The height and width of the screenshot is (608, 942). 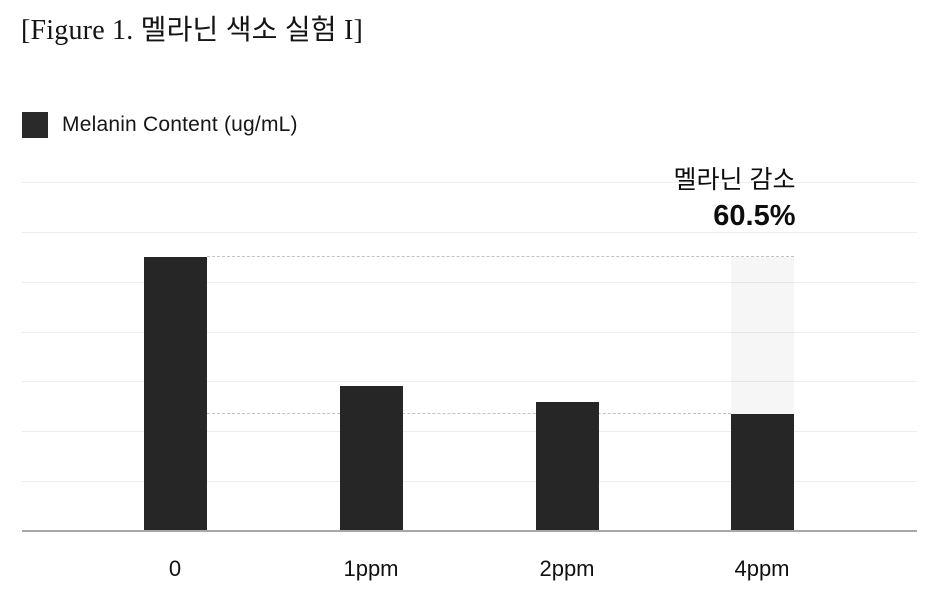 I want to click on x-tick-label-1ppm: 1ppm, so click(x=371, y=568).